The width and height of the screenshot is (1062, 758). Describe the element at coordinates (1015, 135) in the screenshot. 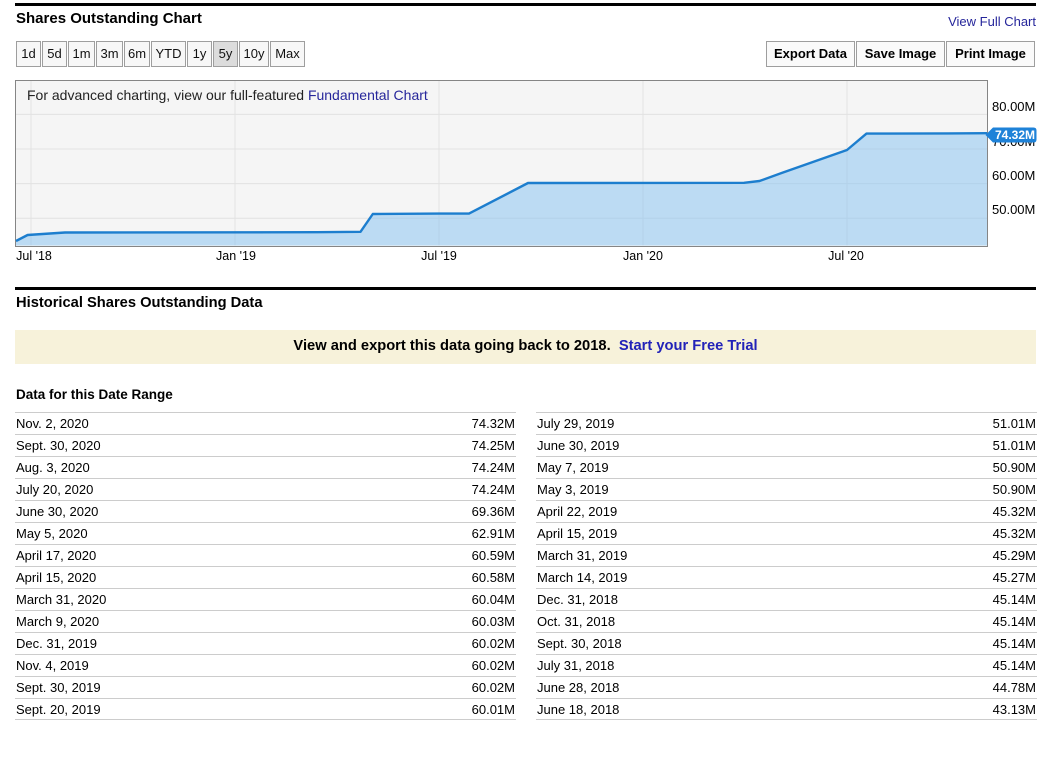

I see `svg-text: 74.32M` at that location.